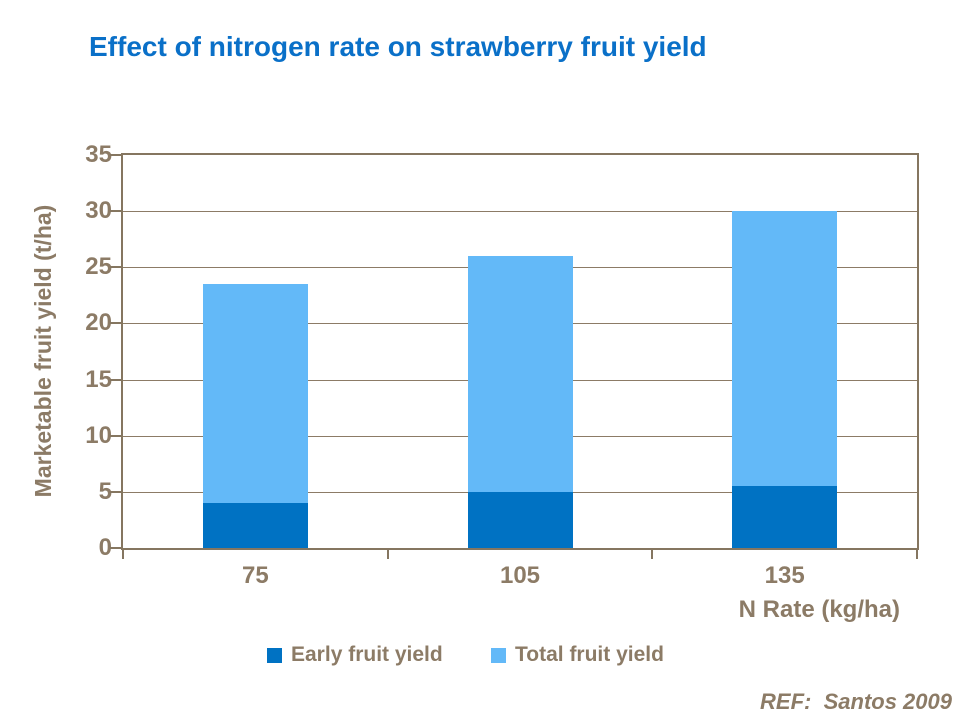  What do you see at coordinates (105, 547) in the screenshot?
I see `y-tick-label-0: 0` at bounding box center [105, 547].